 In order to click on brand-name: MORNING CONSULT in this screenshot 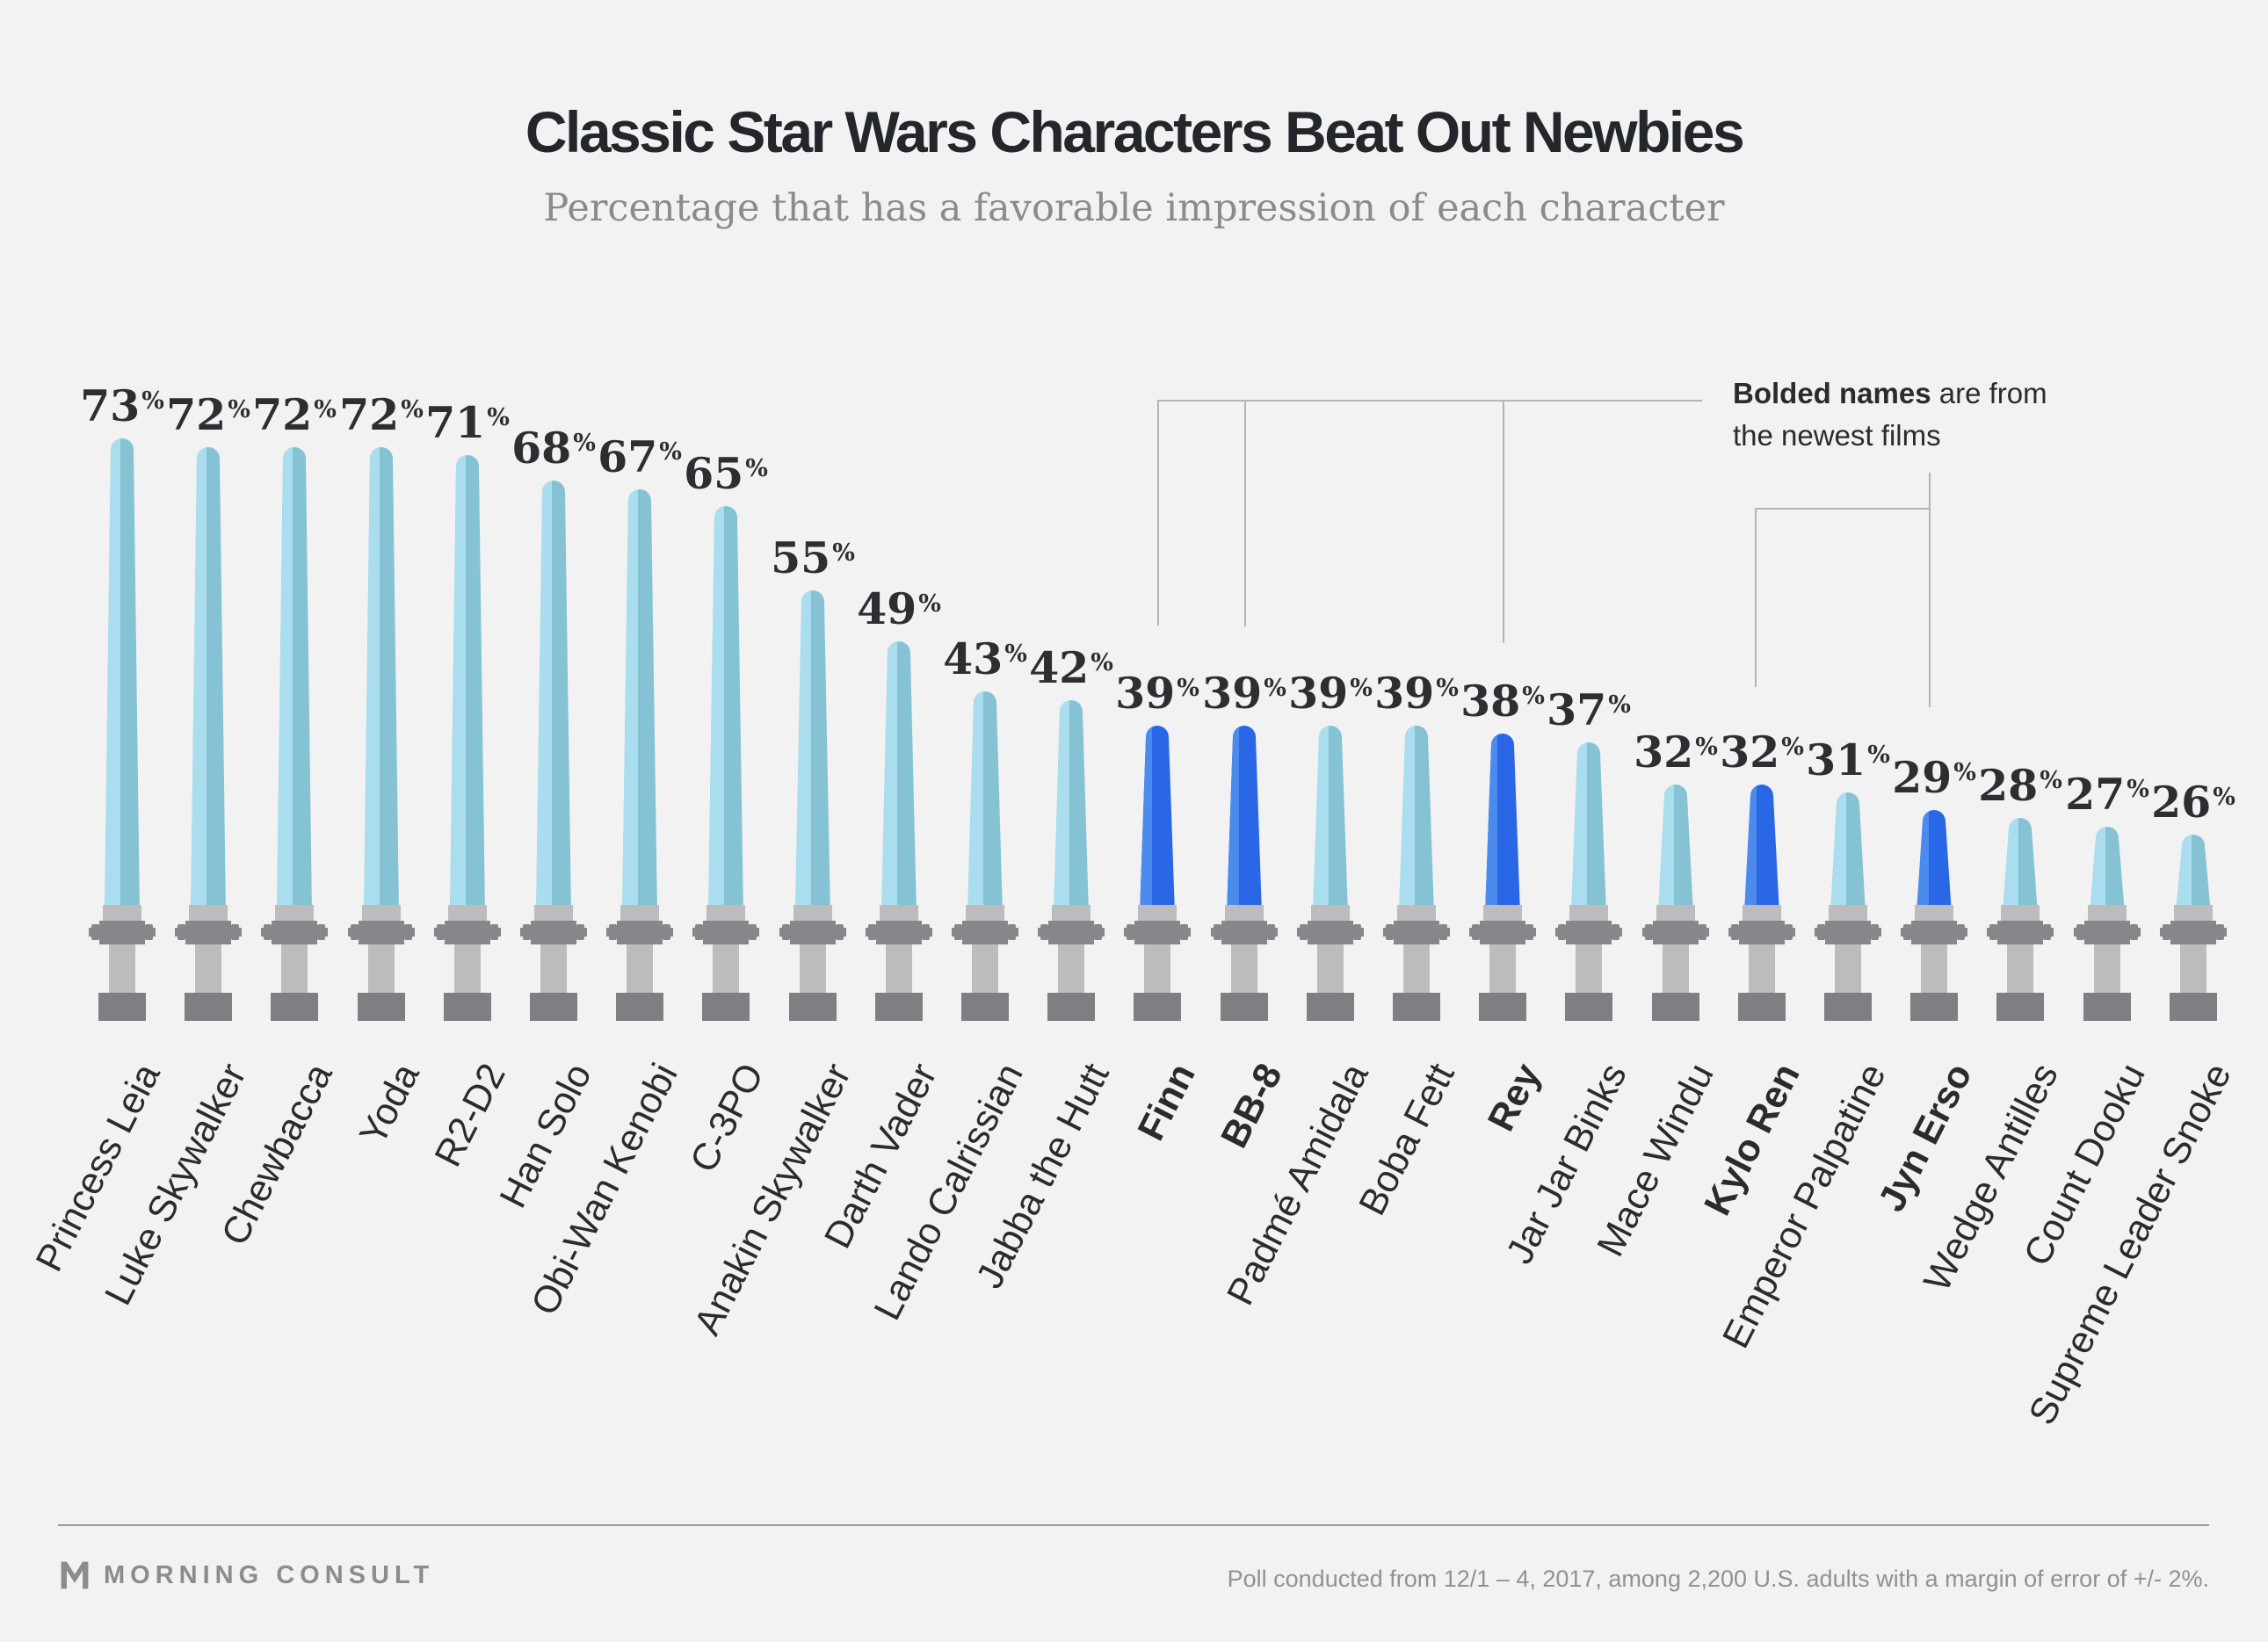, I will do `click(269, 1575)`.